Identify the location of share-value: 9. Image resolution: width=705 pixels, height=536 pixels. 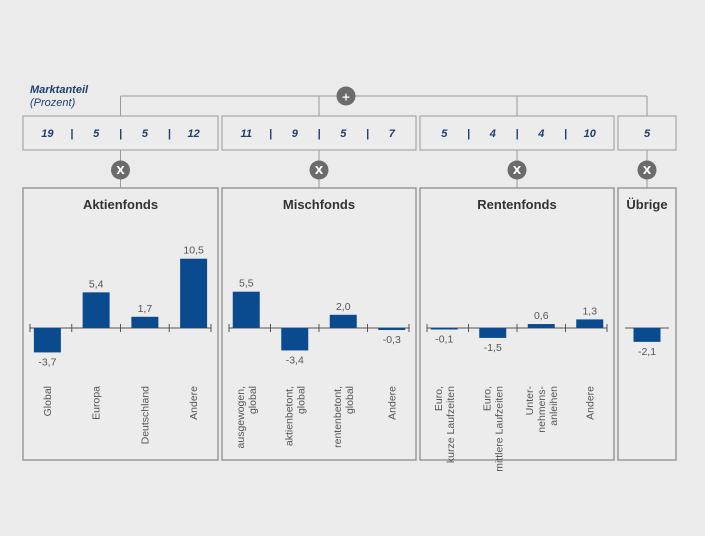
(295, 134).